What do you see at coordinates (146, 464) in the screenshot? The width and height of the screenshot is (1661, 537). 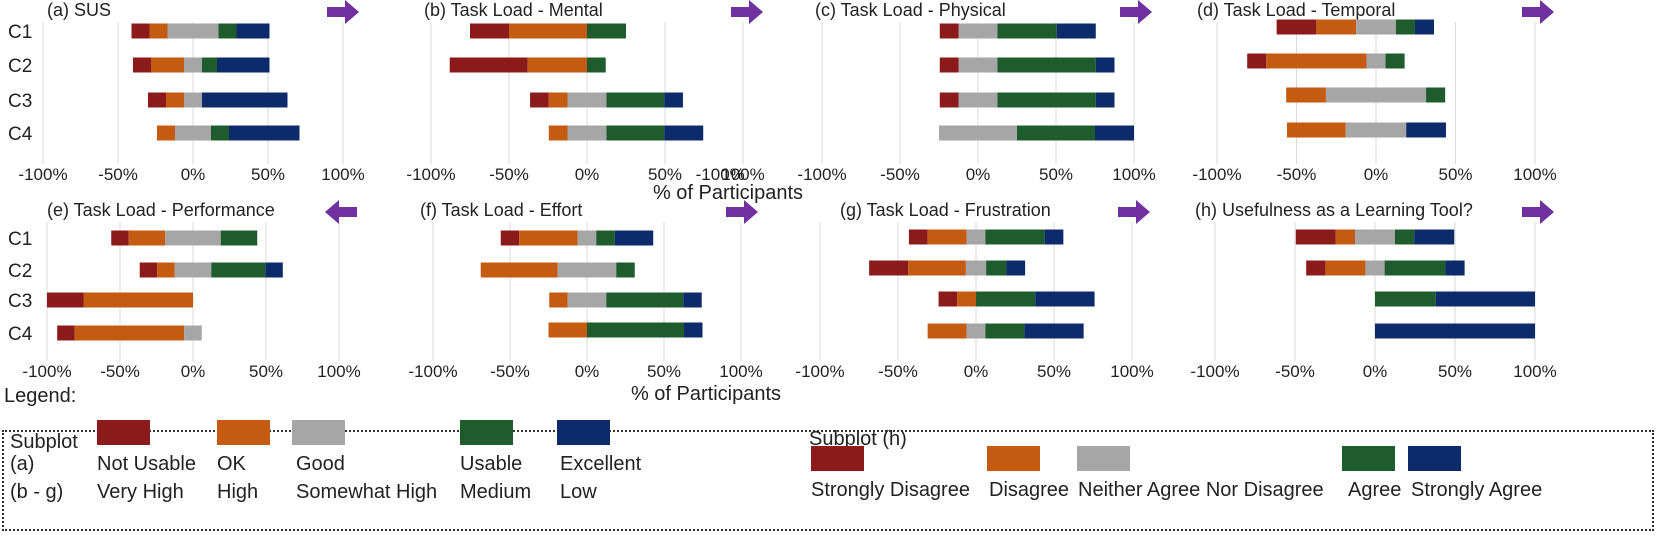 I see `legend-a-name-1: Not Usable` at bounding box center [146, 464].